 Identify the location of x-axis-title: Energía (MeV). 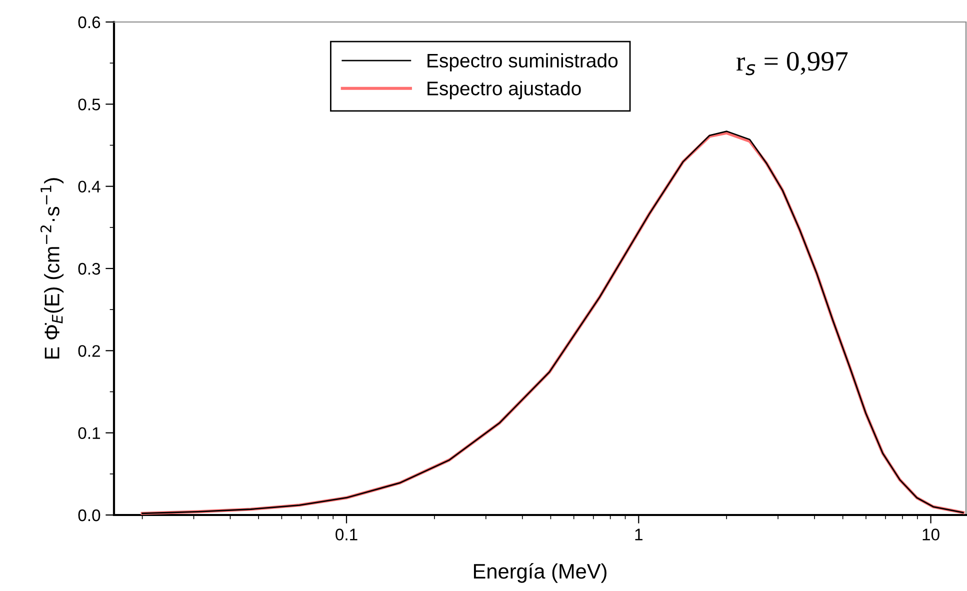
(540, 573).